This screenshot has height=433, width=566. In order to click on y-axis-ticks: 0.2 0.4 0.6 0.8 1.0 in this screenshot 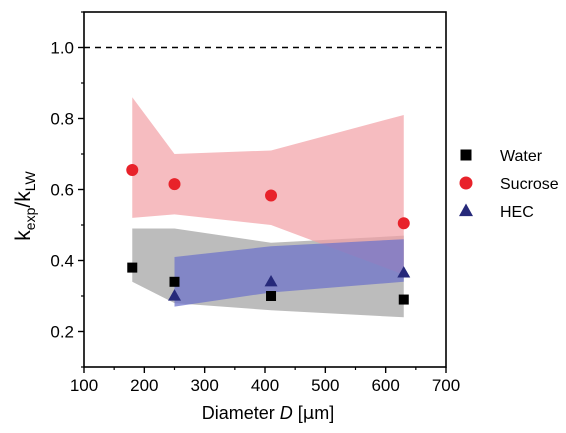, I will do `click(67, 189)`.